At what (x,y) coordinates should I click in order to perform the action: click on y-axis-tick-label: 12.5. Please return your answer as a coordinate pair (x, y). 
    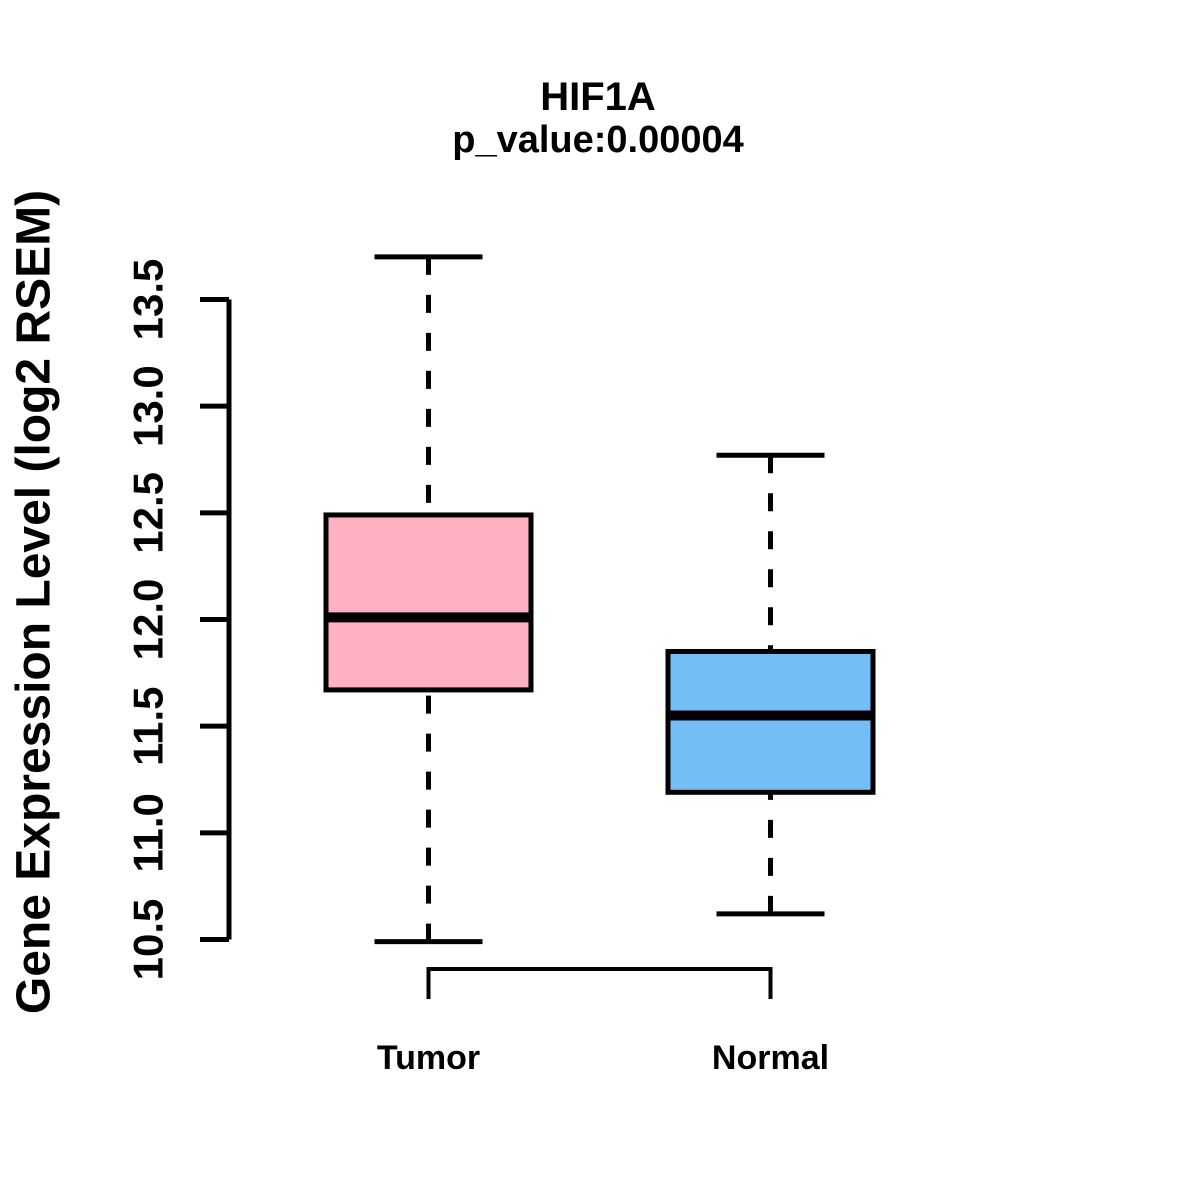
    Looking at the image, I should click on (148, 513).